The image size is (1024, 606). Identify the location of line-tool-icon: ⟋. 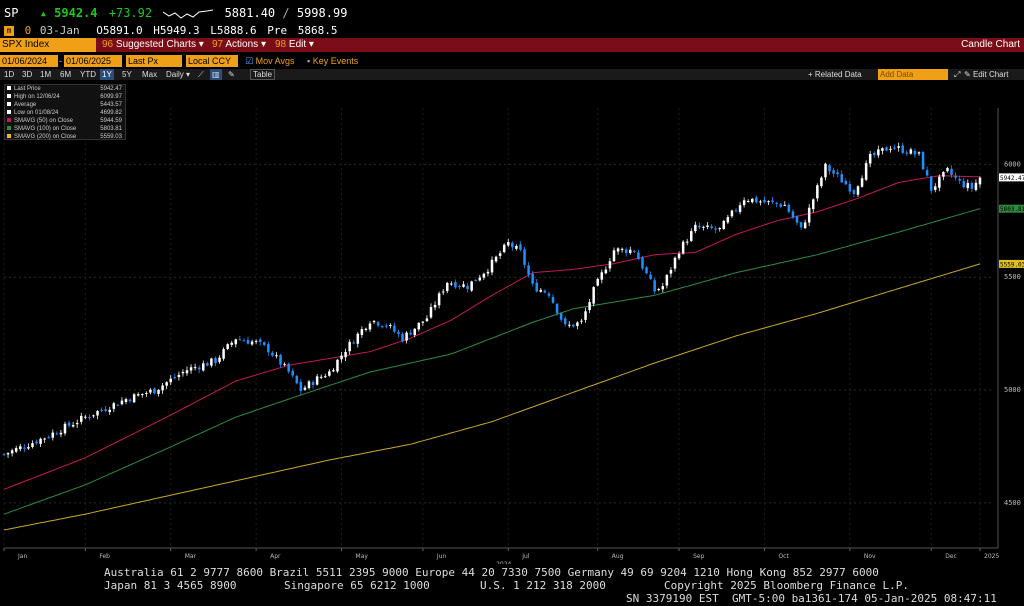
(201, 74).